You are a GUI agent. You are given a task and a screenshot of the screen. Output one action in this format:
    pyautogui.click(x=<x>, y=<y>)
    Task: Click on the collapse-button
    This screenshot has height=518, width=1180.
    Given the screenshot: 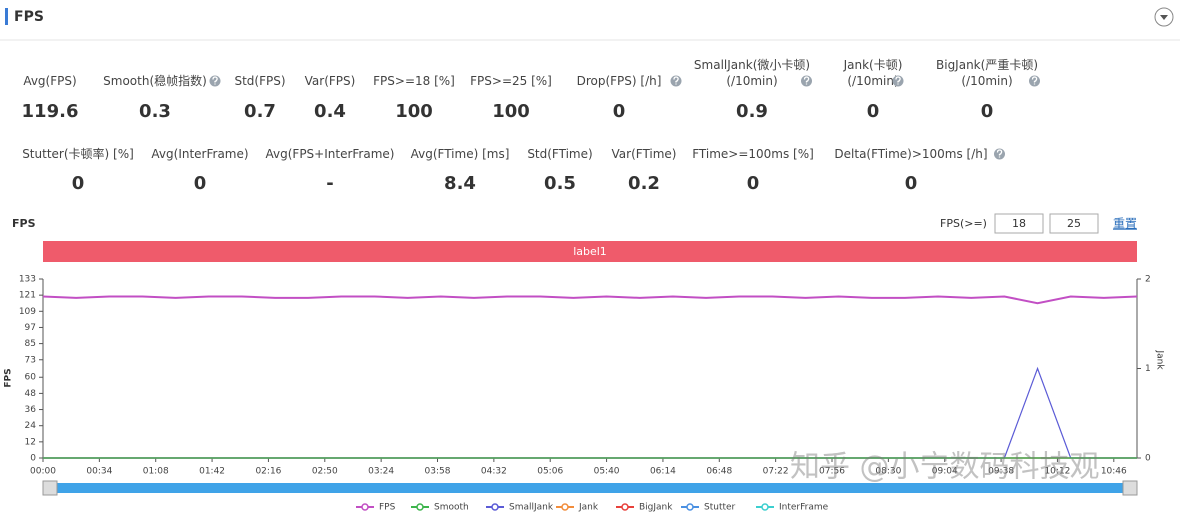 What is the action you would take?
    pyautogui.click(x=1164, y=17)
    